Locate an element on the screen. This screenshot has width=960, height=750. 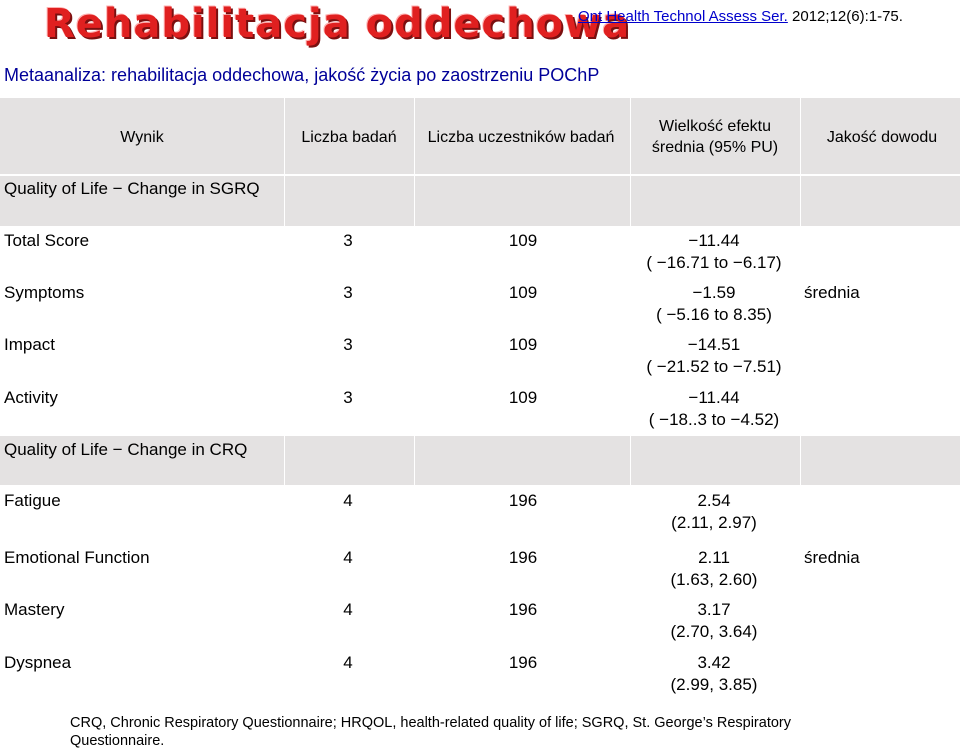
crq-band-top is located at coordinates (480, 435).